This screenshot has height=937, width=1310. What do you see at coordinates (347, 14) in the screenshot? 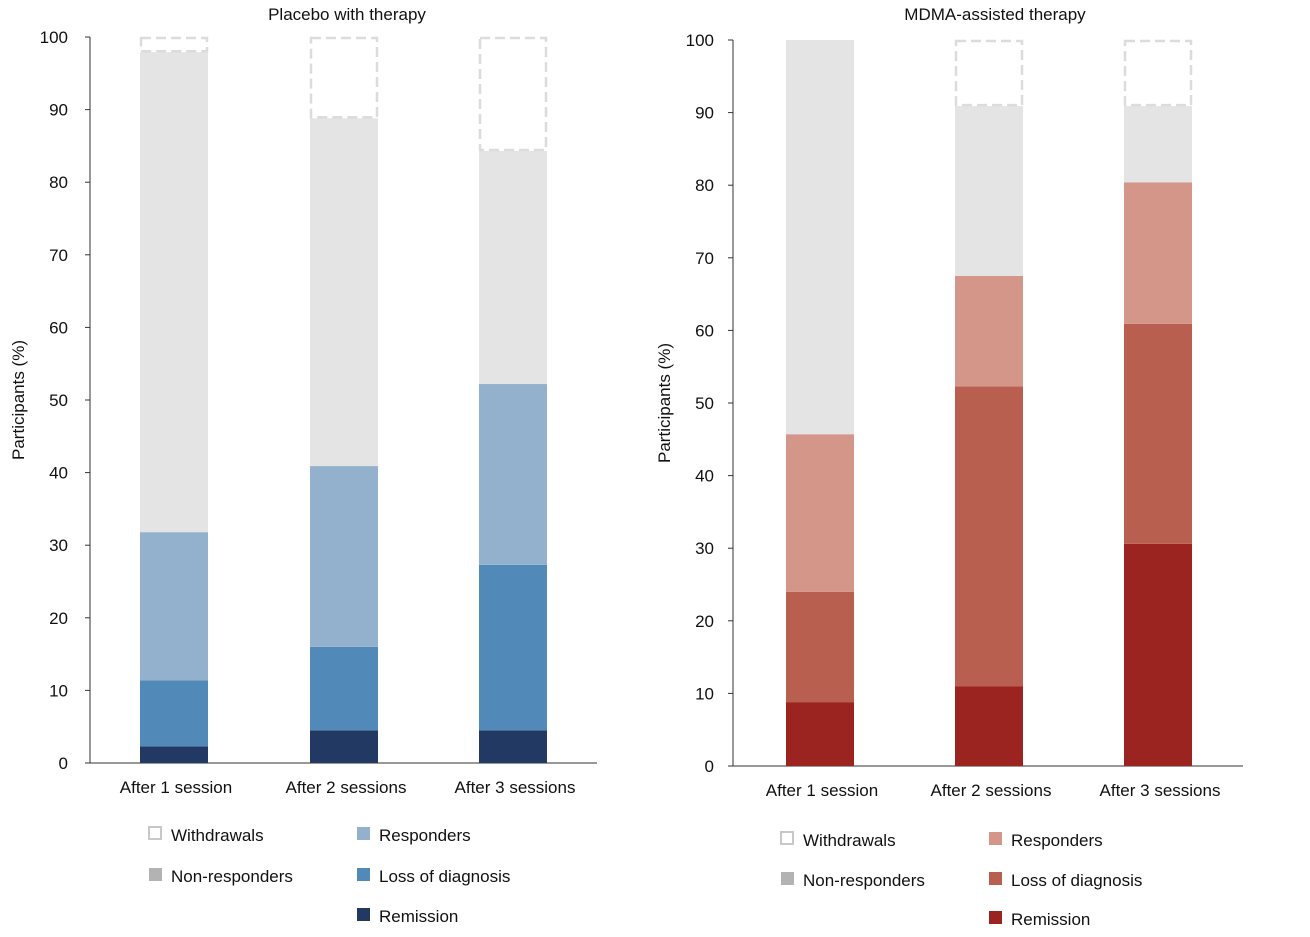
I see `chart-title: Placebo with therapy` at bounding box center [347, 14].